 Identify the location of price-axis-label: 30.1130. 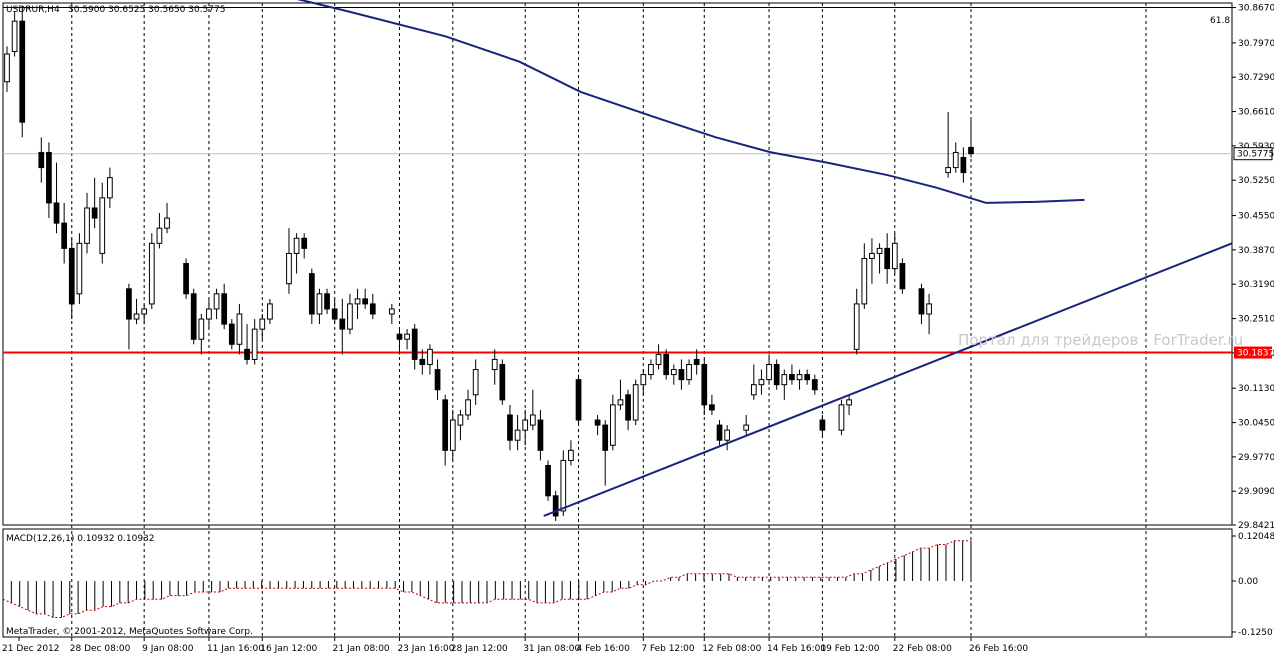
(1256, 389).